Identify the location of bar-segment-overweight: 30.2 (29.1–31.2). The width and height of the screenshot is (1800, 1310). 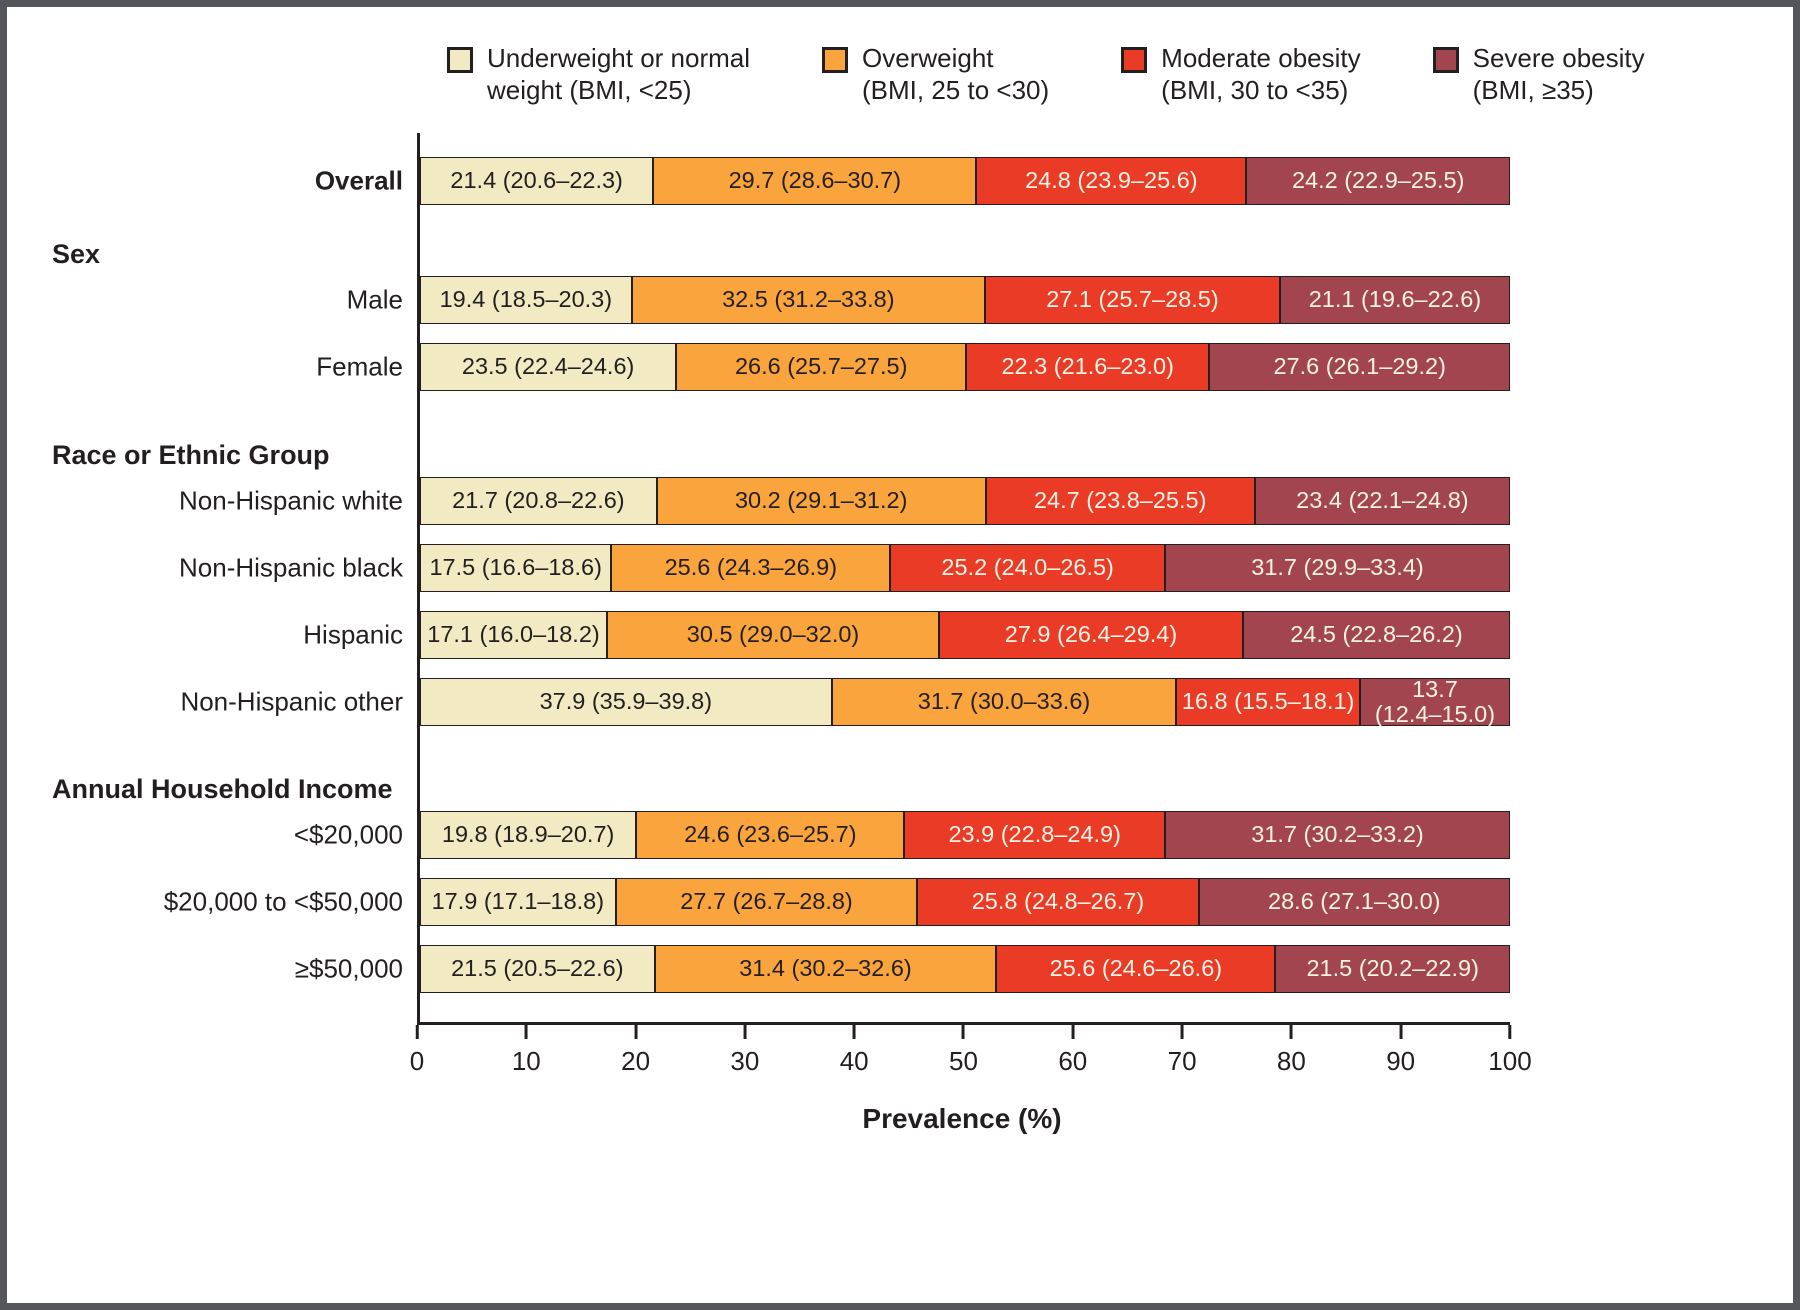
(821, 500).